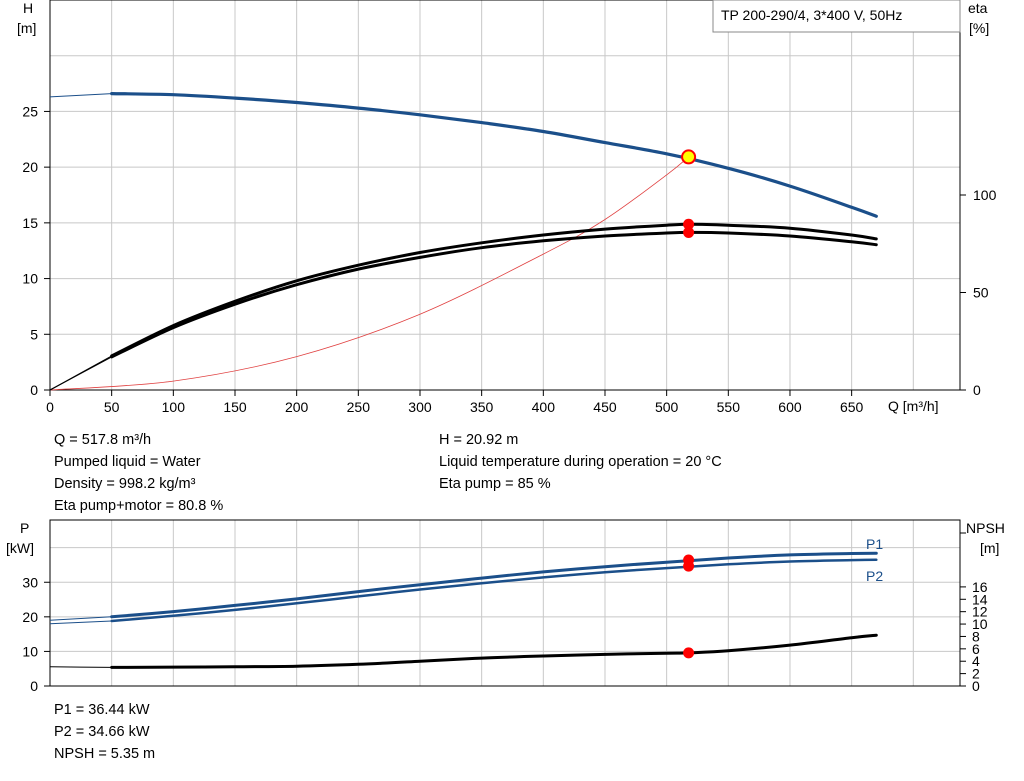 Image resolution: width=1024 pixels, height=781 pixels. I want to click on npsh-tick-label: 2, so click(976, 674).